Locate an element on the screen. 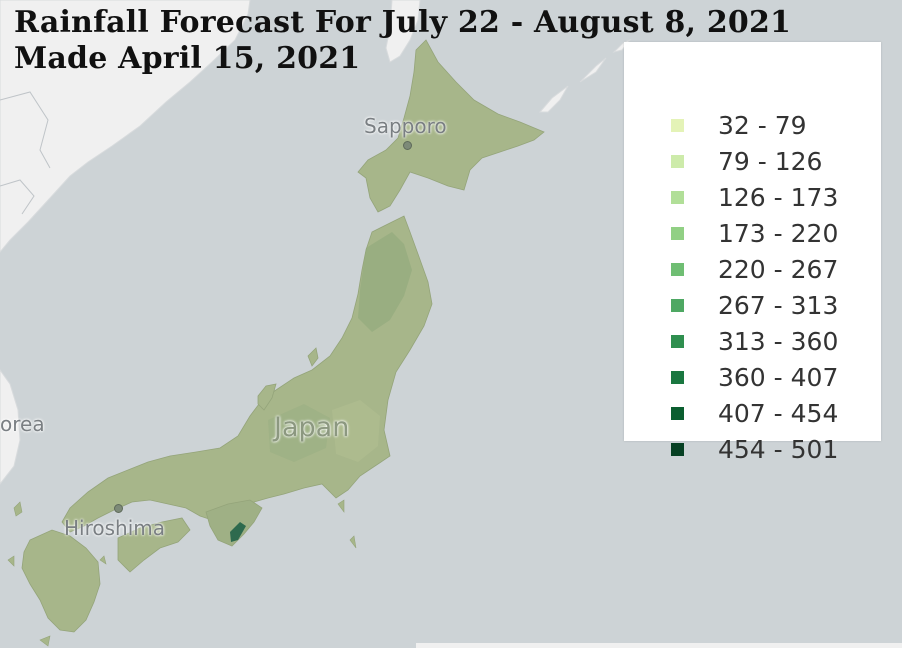 The image size is (902, 648). shikoku is located at coordinates (154, 545).